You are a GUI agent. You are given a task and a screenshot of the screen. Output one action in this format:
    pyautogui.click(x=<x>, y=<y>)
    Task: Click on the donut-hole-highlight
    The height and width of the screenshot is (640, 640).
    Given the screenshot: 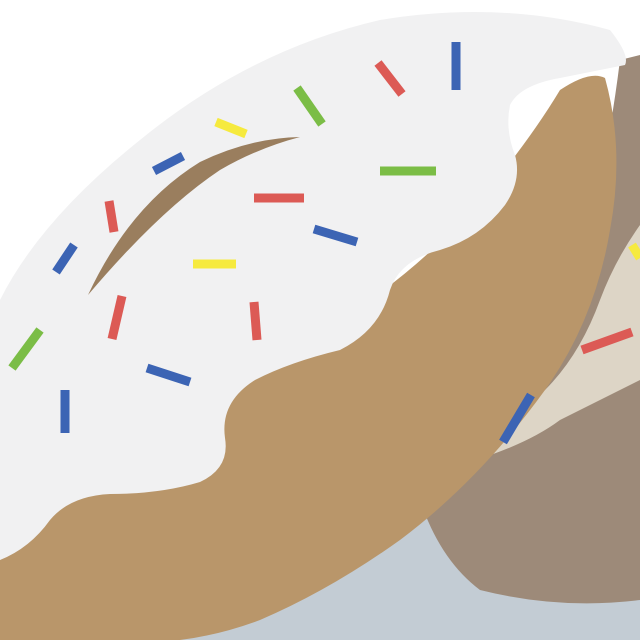 What is the action you would take?
    pyautogui.click(x=194, y=216)
    